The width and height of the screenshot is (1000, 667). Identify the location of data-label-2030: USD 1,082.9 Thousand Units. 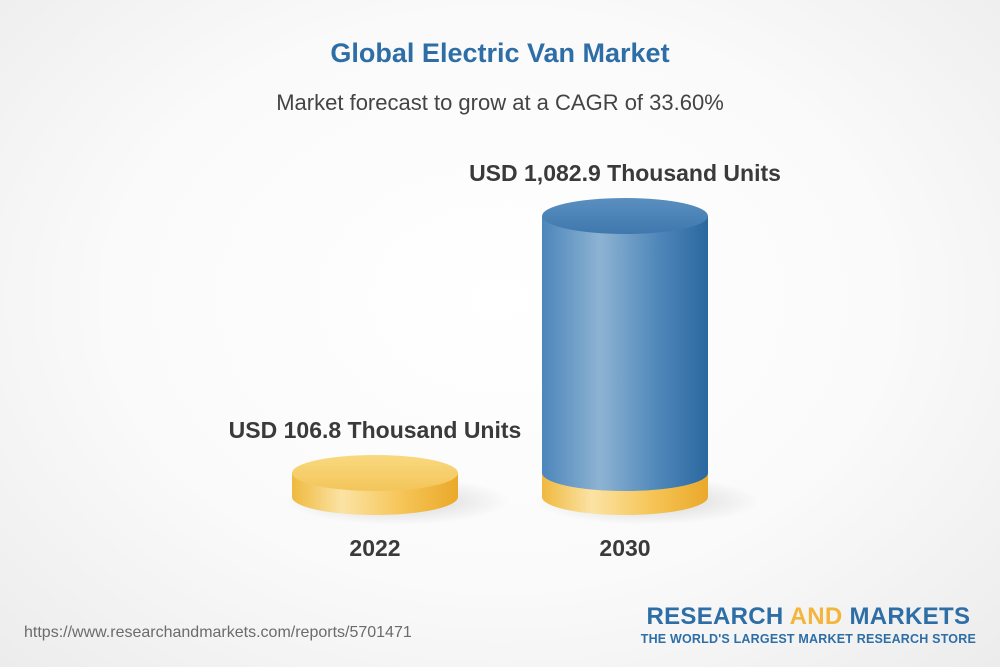
(625, 173).